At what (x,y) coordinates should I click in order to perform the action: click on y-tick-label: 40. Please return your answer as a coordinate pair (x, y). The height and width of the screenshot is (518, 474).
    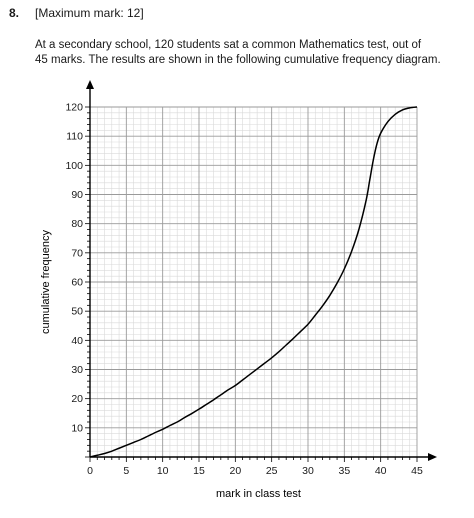
    Looking at the image, I should click on (77, 341).